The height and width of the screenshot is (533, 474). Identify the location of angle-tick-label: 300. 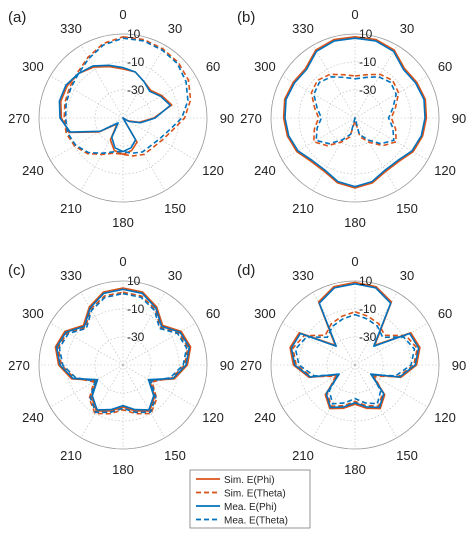
(33, 66).